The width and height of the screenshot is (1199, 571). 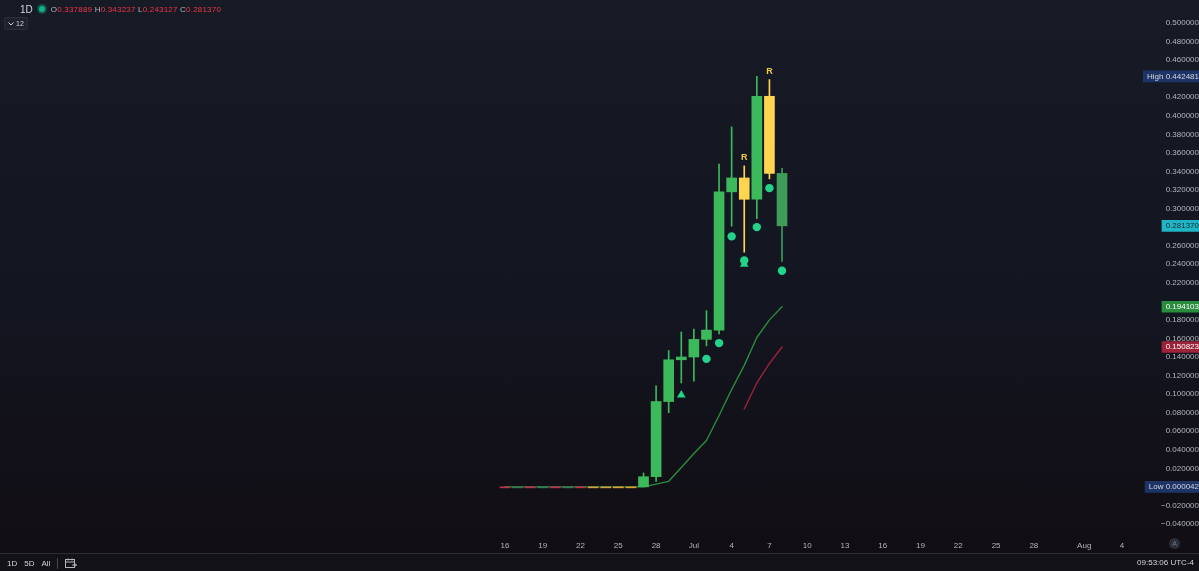 What do you see at coordinates (1182, 338) in the screenshot?
I see `y-tick-label: 0.160000` at bounding box center [1182, 338].